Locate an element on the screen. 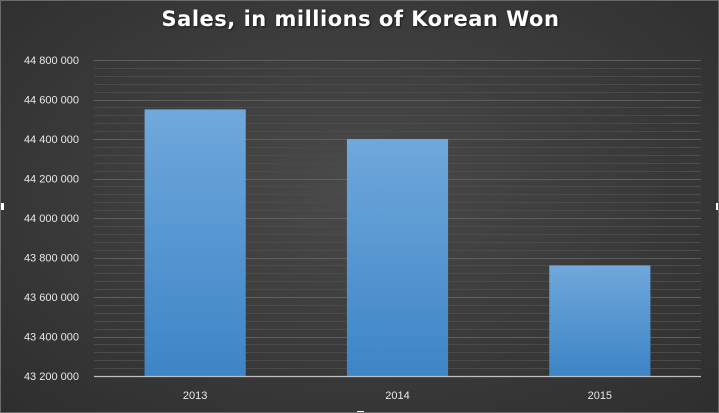  resize-handle-right is located at coordinates (717, 206).